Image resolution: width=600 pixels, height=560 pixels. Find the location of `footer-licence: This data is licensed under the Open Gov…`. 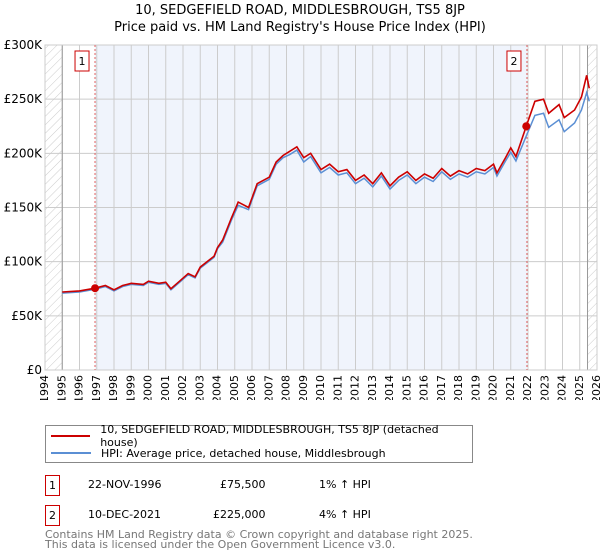

footer-licence: This data is licensed under the Open Gov… is located at coordinates (220, 544).